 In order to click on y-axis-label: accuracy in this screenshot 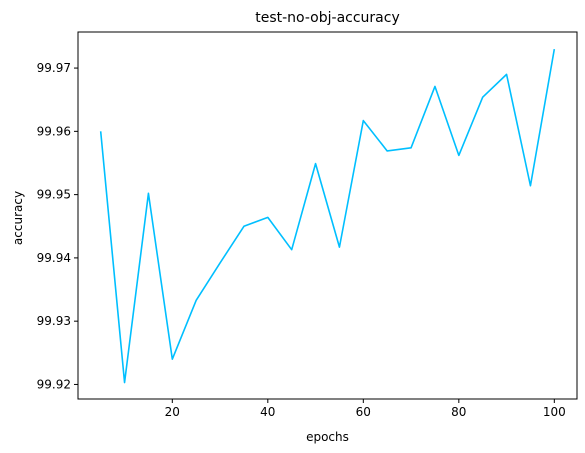, I will do `click(18, 218)`.